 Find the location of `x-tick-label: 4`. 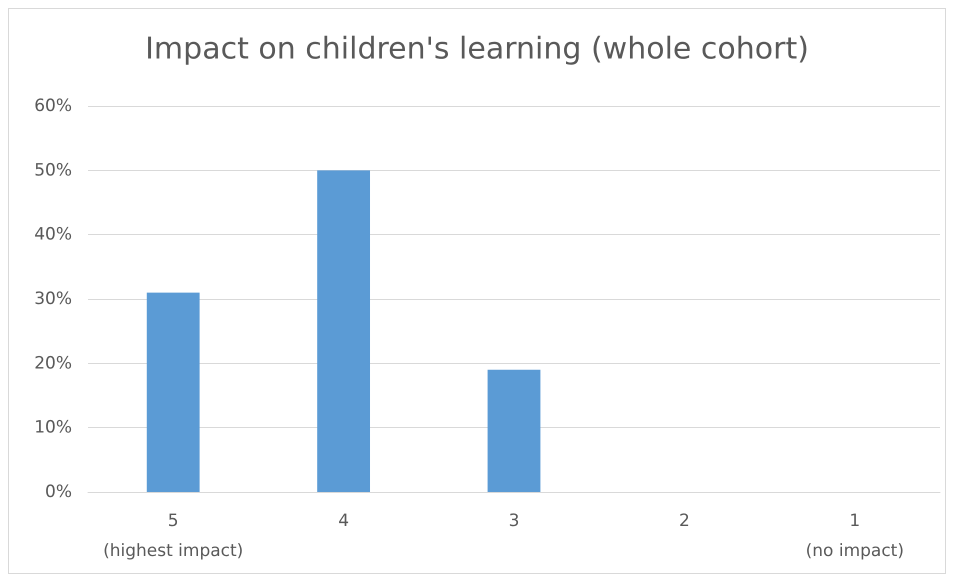

x-tick-label: 4 is located at coordinates (344, 521).